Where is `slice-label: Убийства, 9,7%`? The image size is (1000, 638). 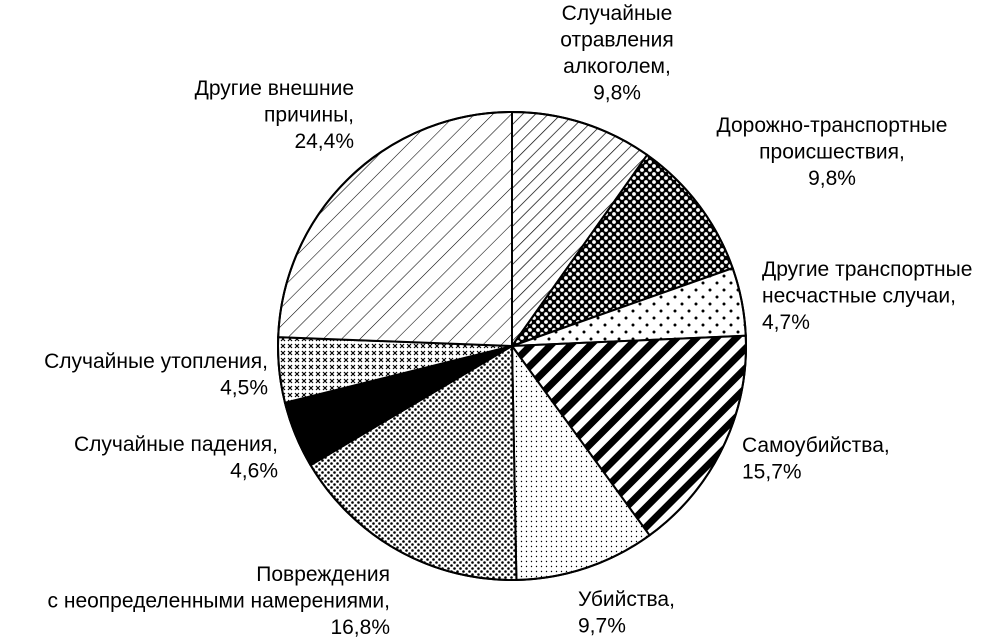 slice-label: Убийства, 9,7% is located at coordinates (626, 613).